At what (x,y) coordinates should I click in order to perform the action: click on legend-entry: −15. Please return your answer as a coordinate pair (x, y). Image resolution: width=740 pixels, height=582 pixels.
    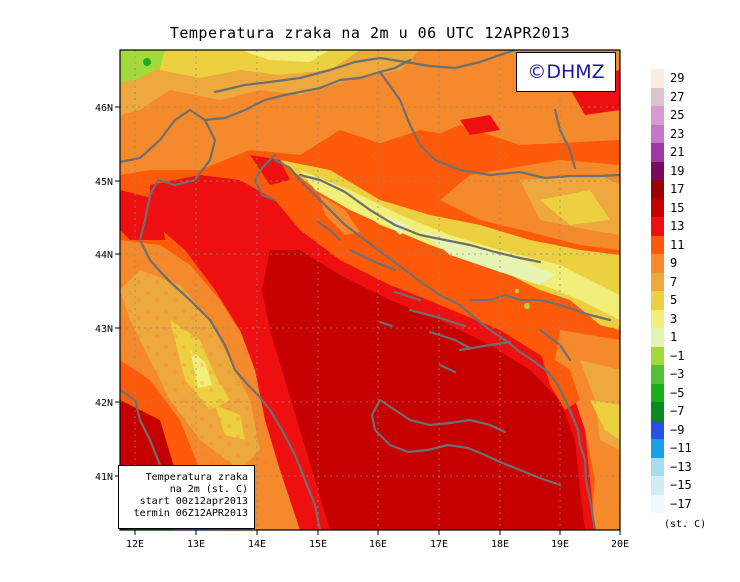
    Looking at the image, I should click on (674, 485).